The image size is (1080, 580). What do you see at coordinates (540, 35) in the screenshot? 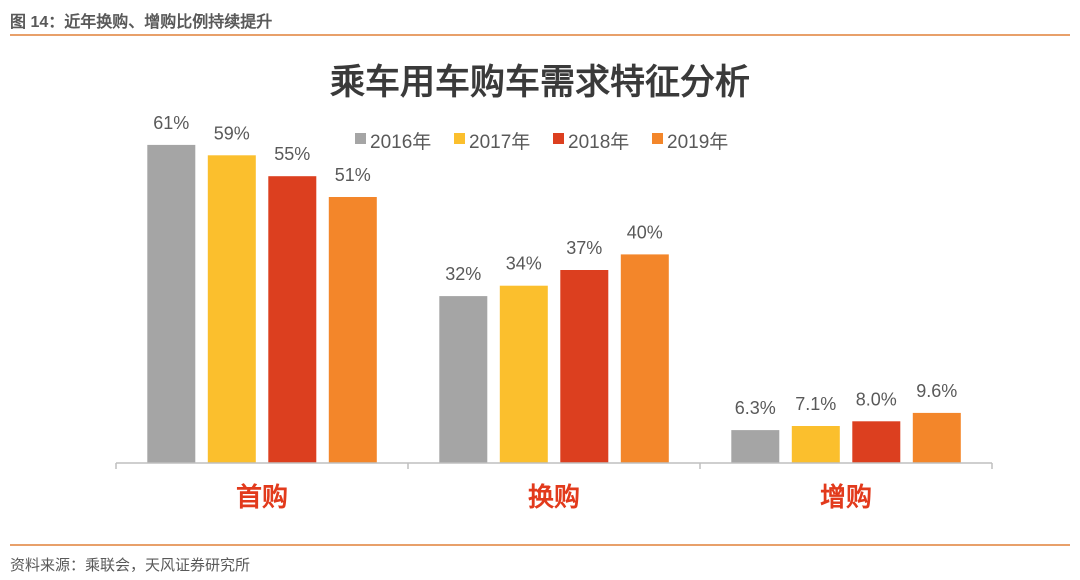
I see `top-divider` at bounding box center [540, 35].